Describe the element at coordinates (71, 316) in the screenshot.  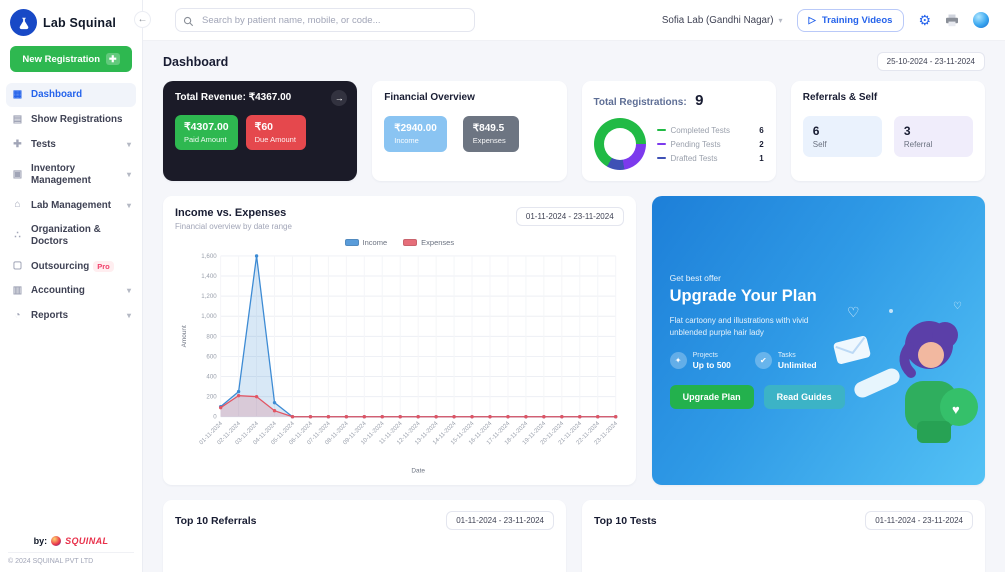
I see `sidebar-item-reports: ◔ Reports ▾` at that location.